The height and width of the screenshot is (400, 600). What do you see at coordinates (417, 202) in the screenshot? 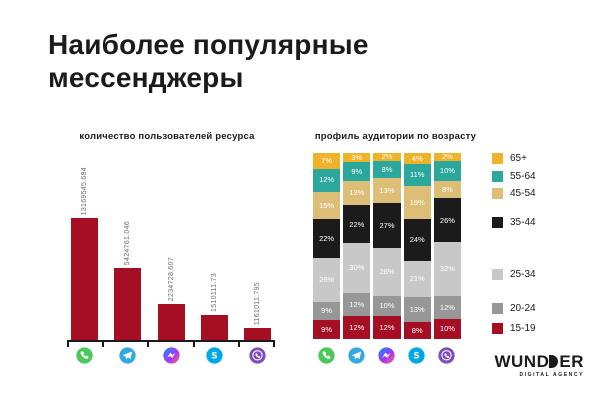
I see `age-segment-45-54: 19%` at bounding box center [417, 202].